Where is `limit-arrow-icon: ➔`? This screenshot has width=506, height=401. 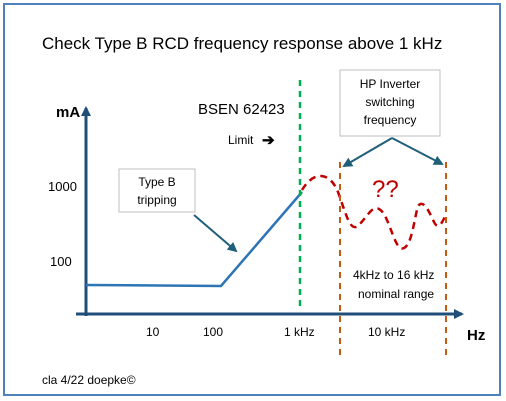 limit-arrow-icon: ➔ is located at coordinates (268, 140).